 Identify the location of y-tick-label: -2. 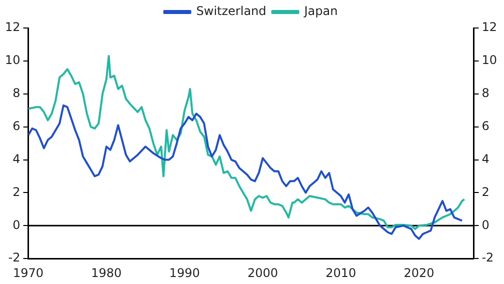
(14, 257).